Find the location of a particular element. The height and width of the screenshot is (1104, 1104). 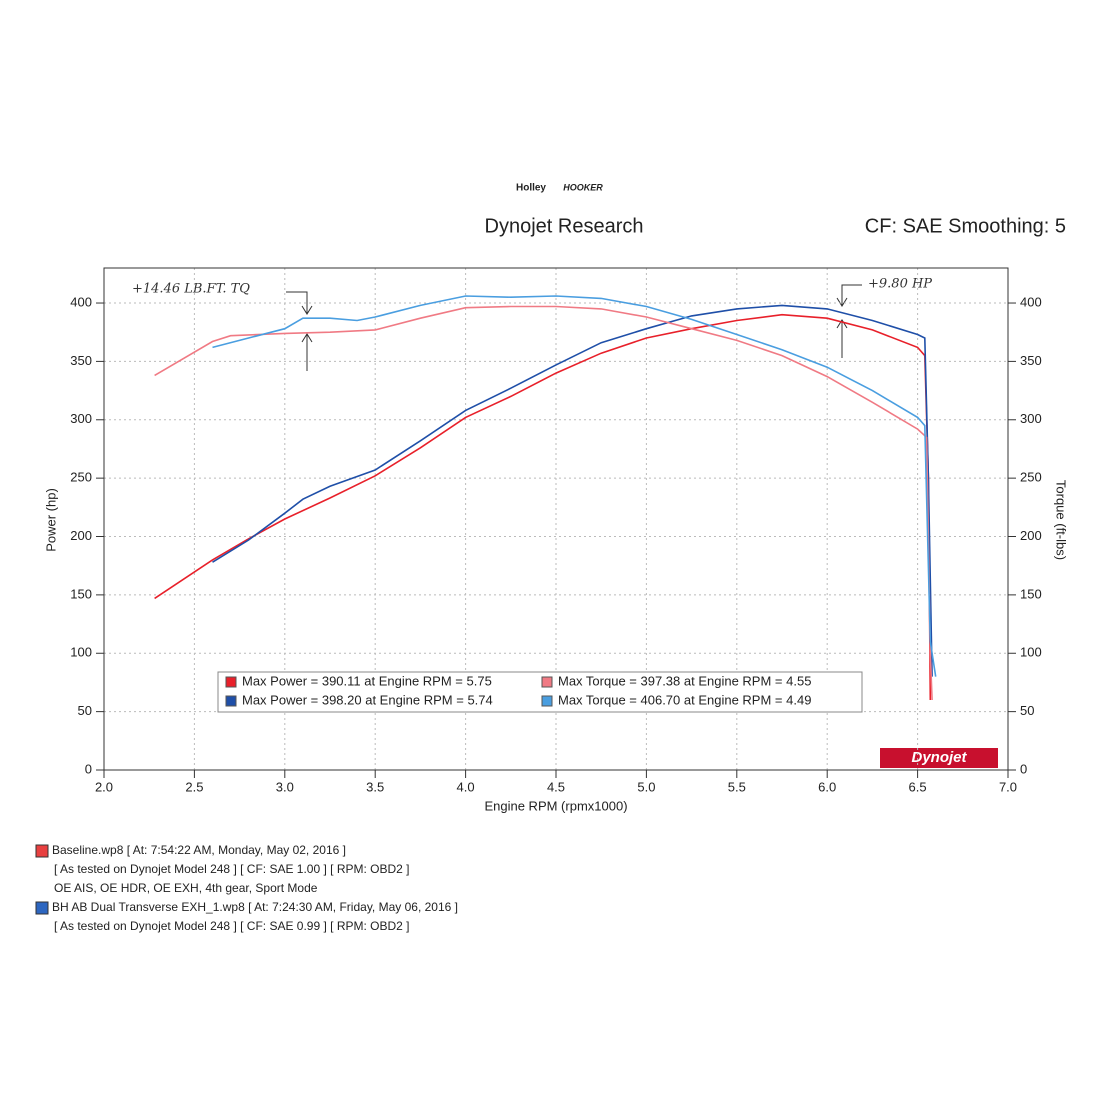

x-tick-label: 6.5 is located at coordinates (918, 786).